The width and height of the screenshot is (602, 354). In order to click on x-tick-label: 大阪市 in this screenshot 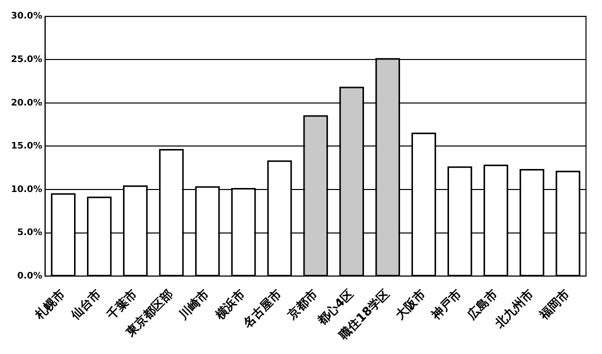, I will do `click(410, 304)`.